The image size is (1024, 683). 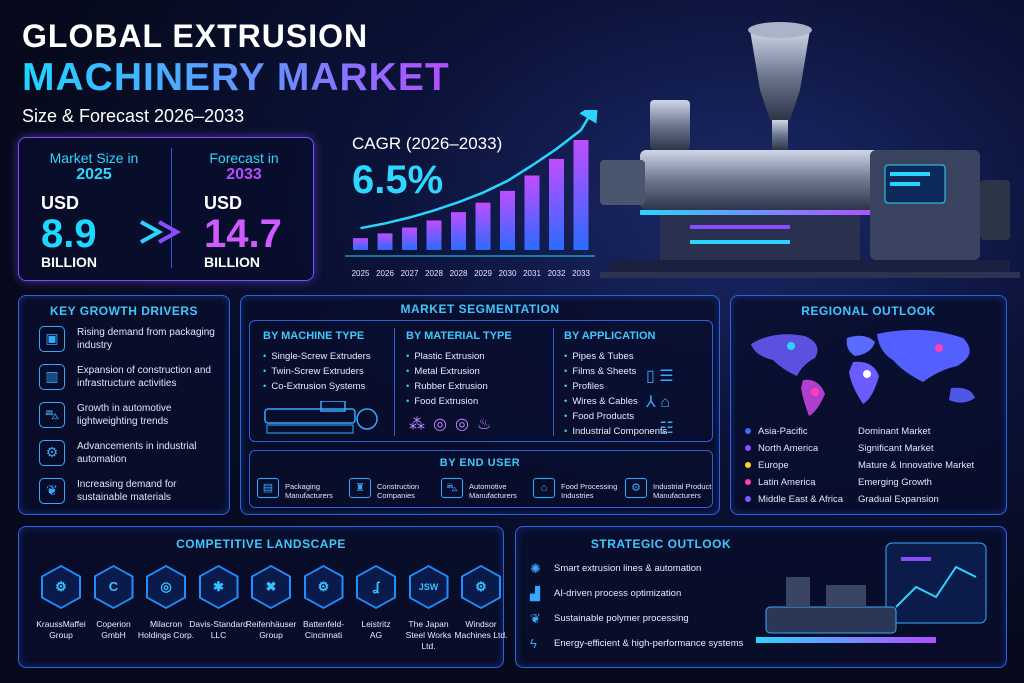 What do you see at coordinates (454, 424) in the screenshot?
I see `material-icons: ⁂◎◎♨` at bounding box center [454, 424].